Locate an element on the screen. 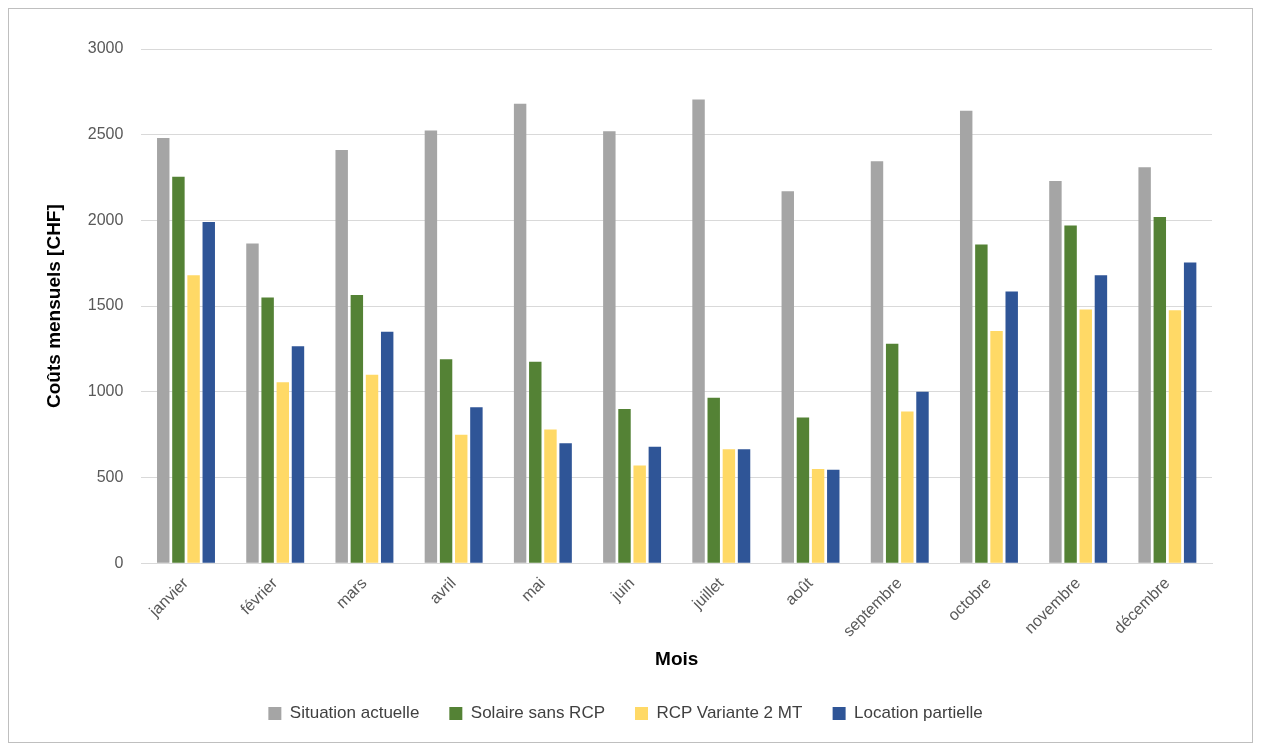 This screenshot has height=751, width=1263. x-axis-title: Mois is located at coordinates (677, 658).